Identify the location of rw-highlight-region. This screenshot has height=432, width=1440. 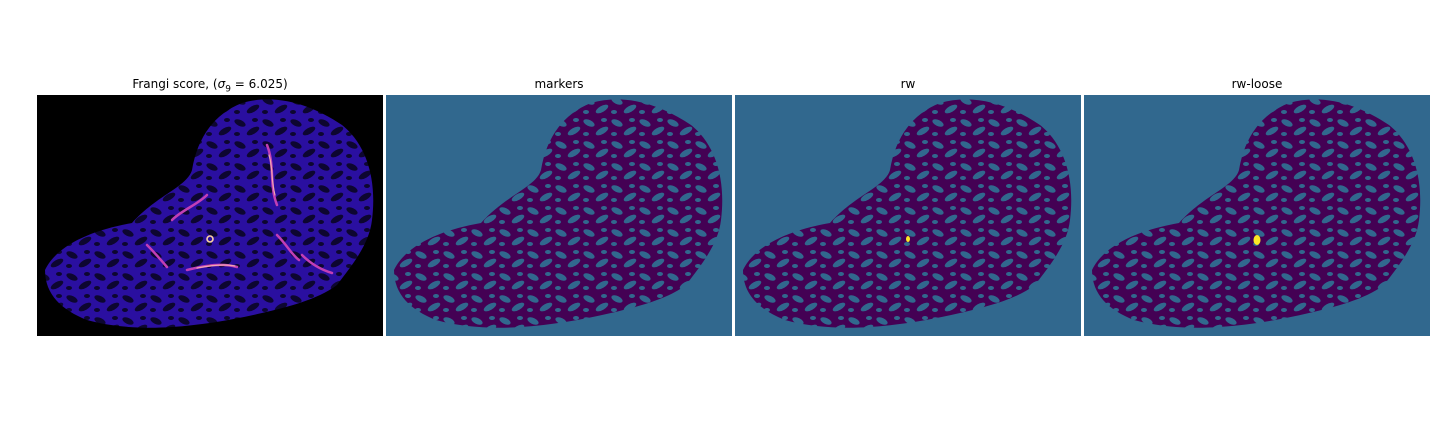
(908, 239).